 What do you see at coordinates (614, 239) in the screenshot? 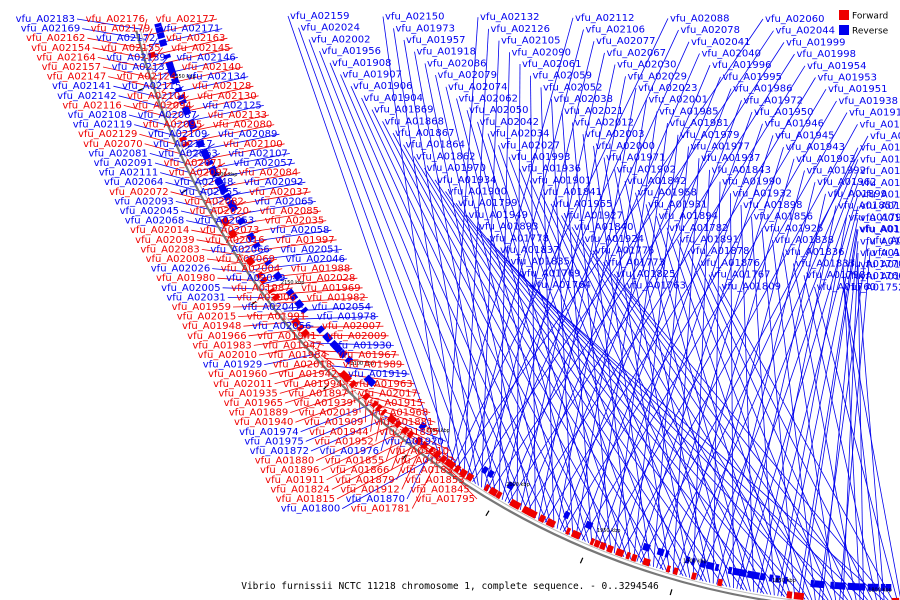
I see `gene-label: vfu_A01924` at bounding box center [614, 239].